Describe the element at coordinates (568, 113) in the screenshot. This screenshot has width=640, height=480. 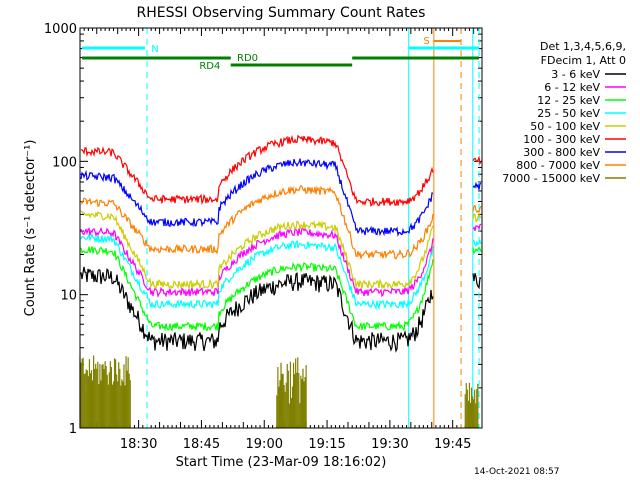
I see `legend-label: 25 - 50 keV` at that location.